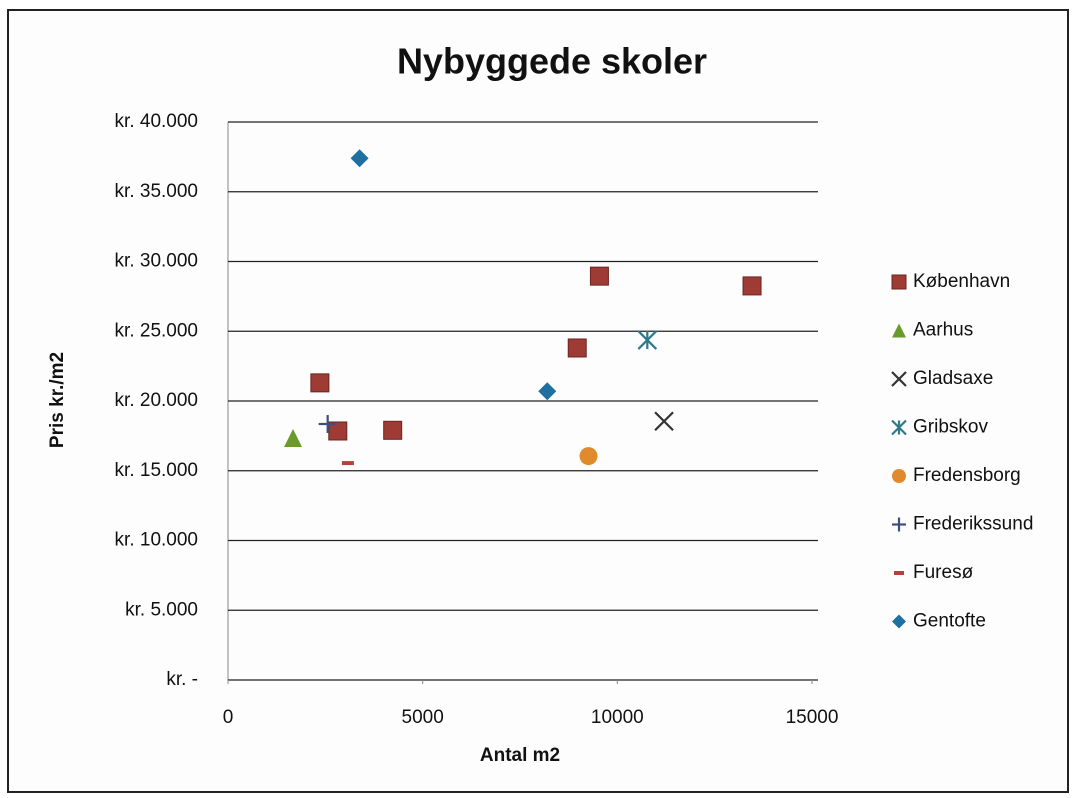  What do you see at coordinates (156, 191) in the screenshot?
I see `y-tick-label: kr. 35.000` at bounding box center [156, 191].